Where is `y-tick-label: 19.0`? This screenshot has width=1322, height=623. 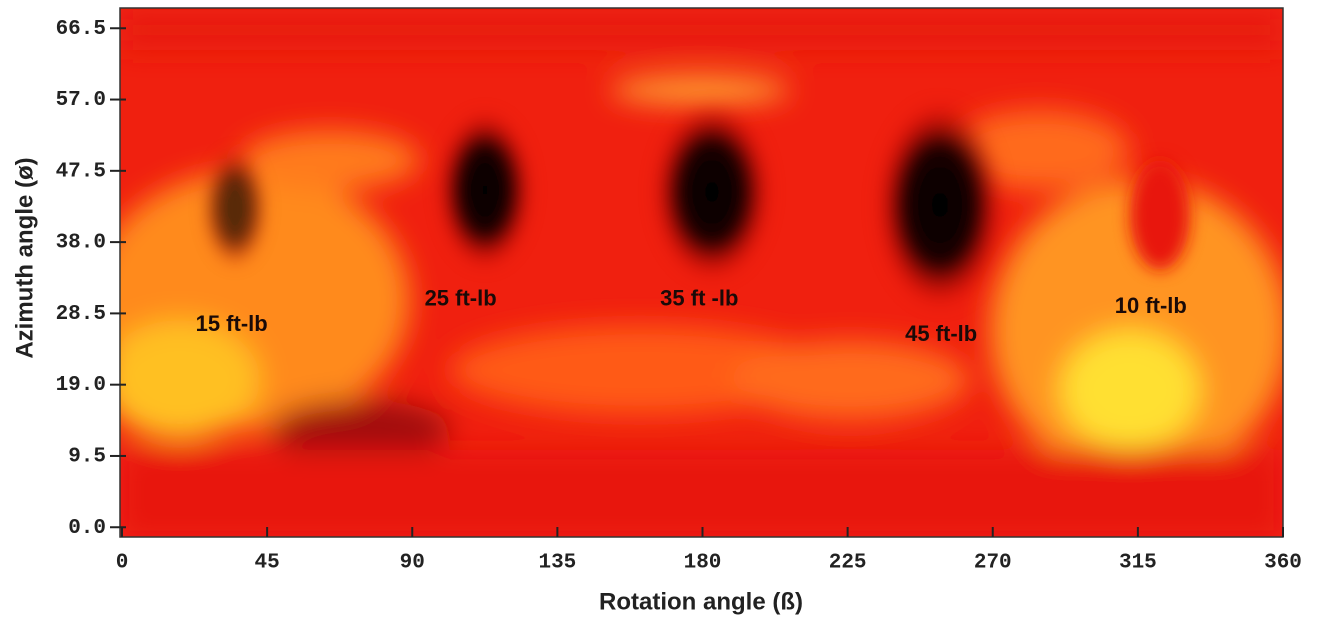
y-tick-label: 19.0 is located at coordinates (81, 385).